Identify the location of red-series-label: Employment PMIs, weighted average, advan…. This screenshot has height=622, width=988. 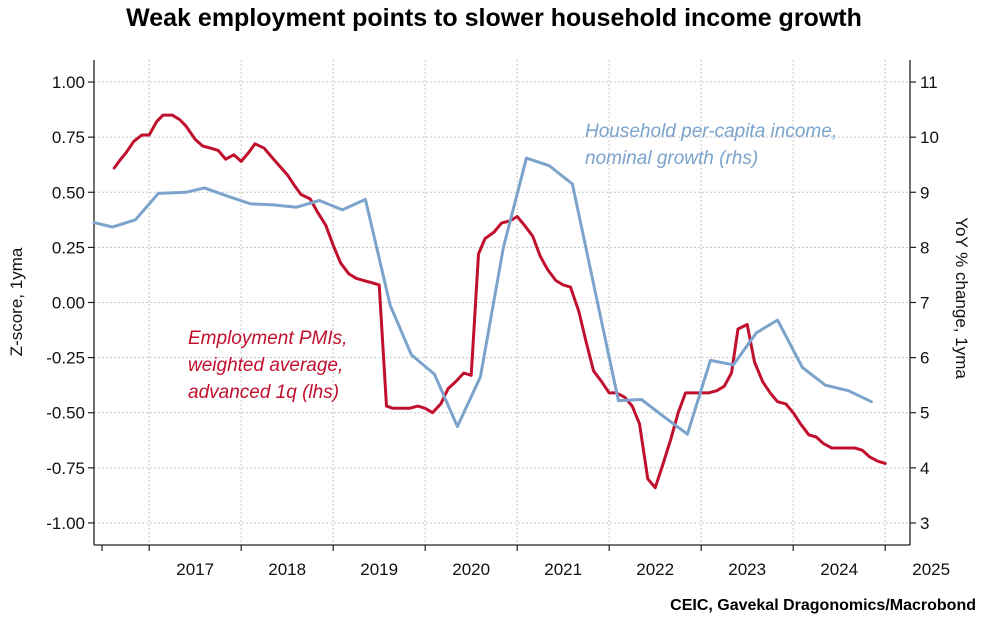
(270, 365).